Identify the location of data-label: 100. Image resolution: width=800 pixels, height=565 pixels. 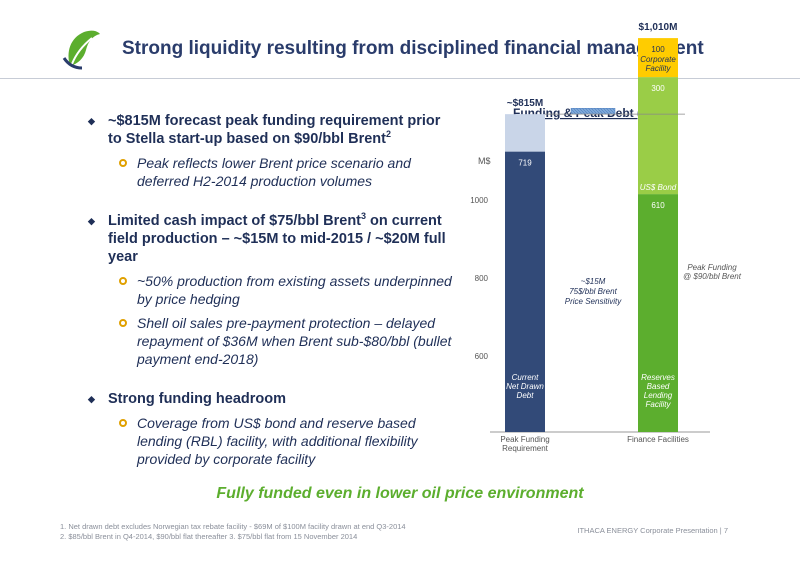
(658, 49).